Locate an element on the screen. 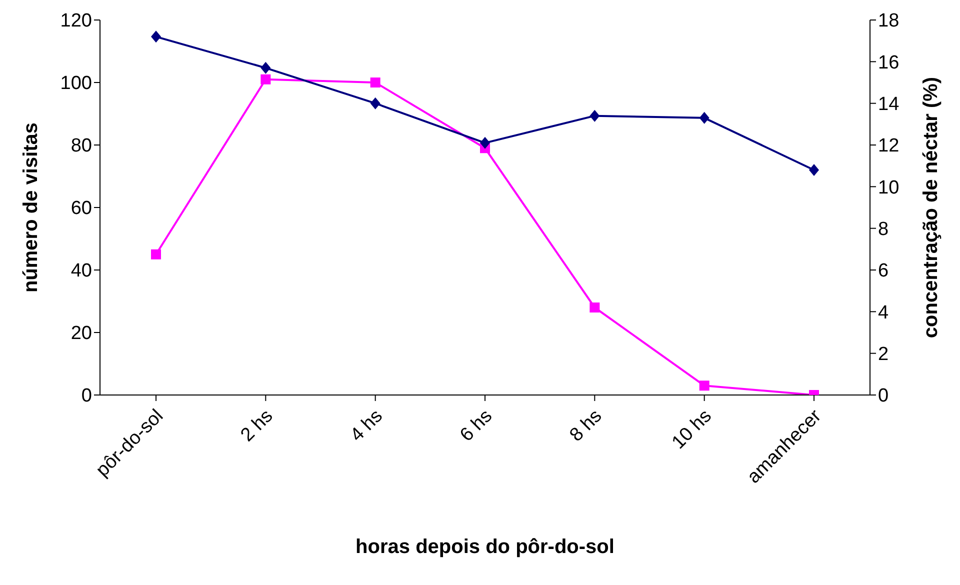 This screenshot has width=960, height=585. x-tick-label: 8 hs is located at coordinates (586, 426).